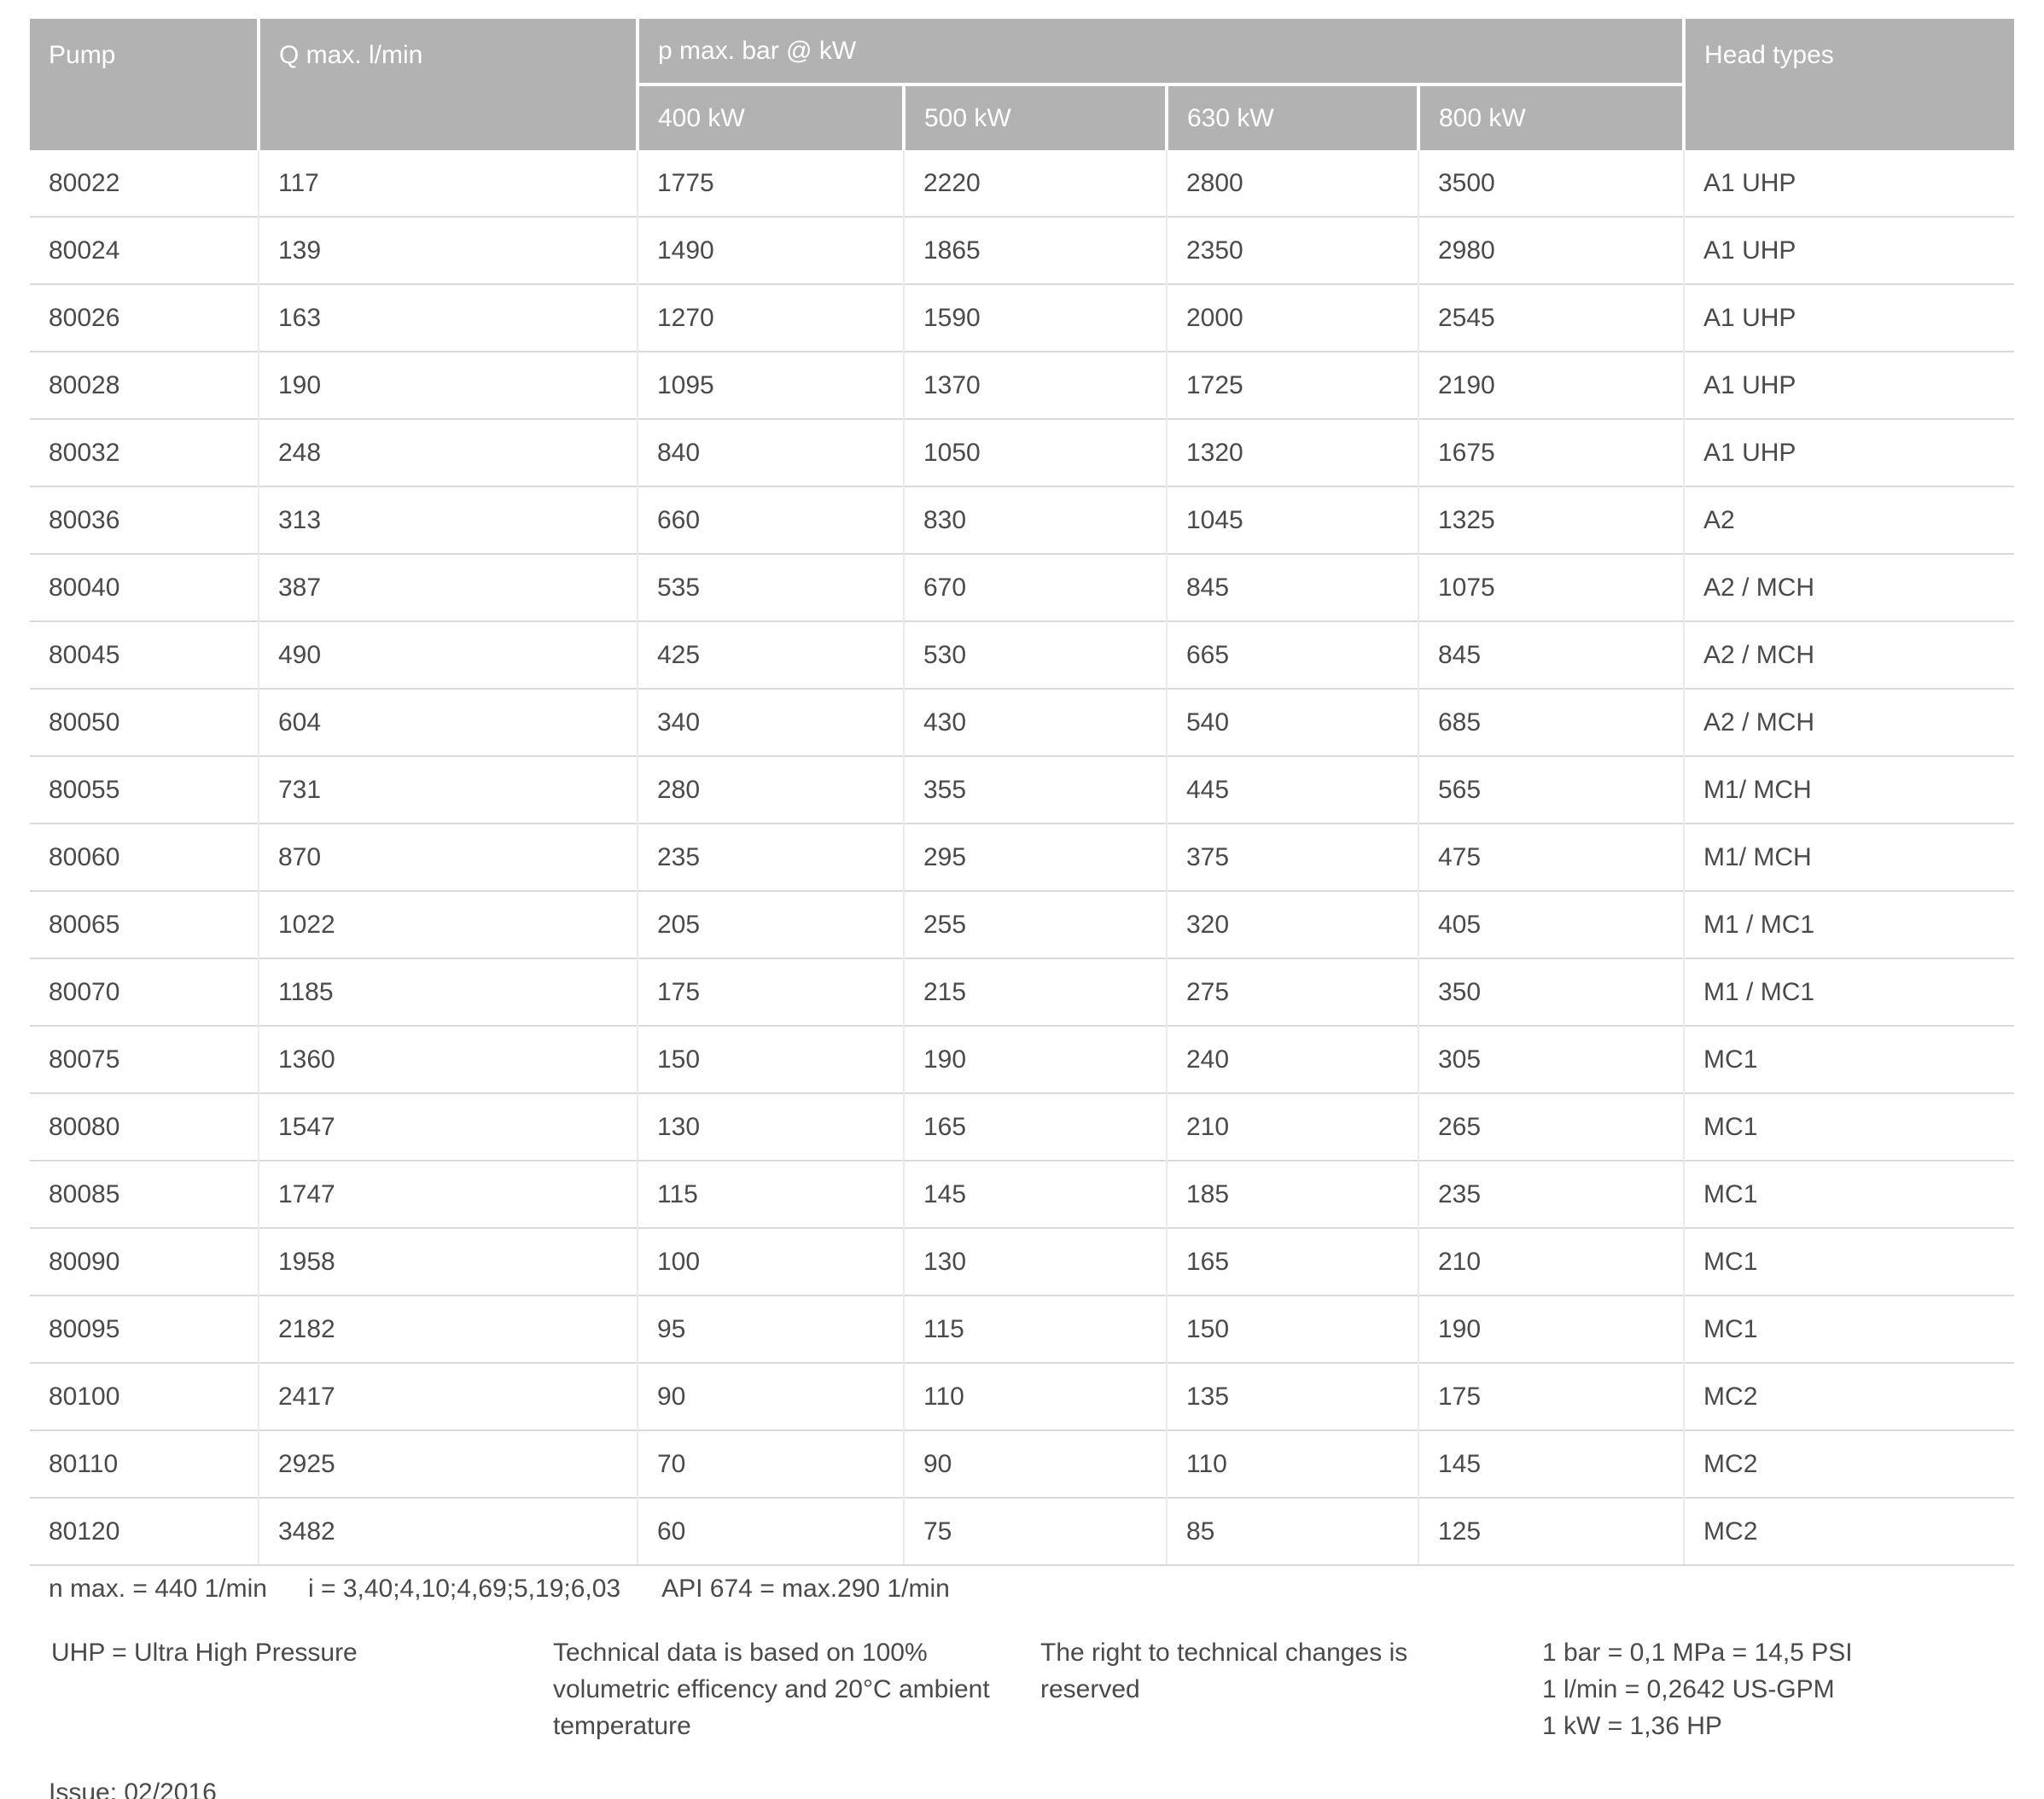 Image resolution: width=2044 pixels, height=1799 pixels. Describe the element at coordinates (1632, 1726) in the screenshot. I see `conversion-kw: 1 kW = 1,36 HP` at that location.